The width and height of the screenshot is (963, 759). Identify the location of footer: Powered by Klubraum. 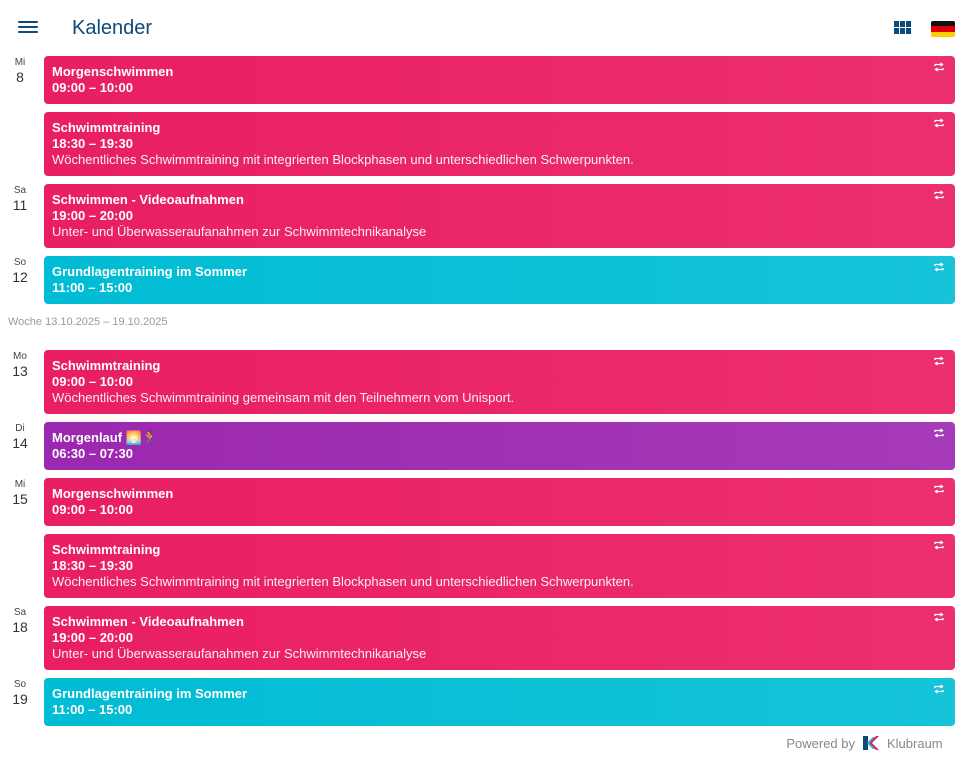
(481, 744).